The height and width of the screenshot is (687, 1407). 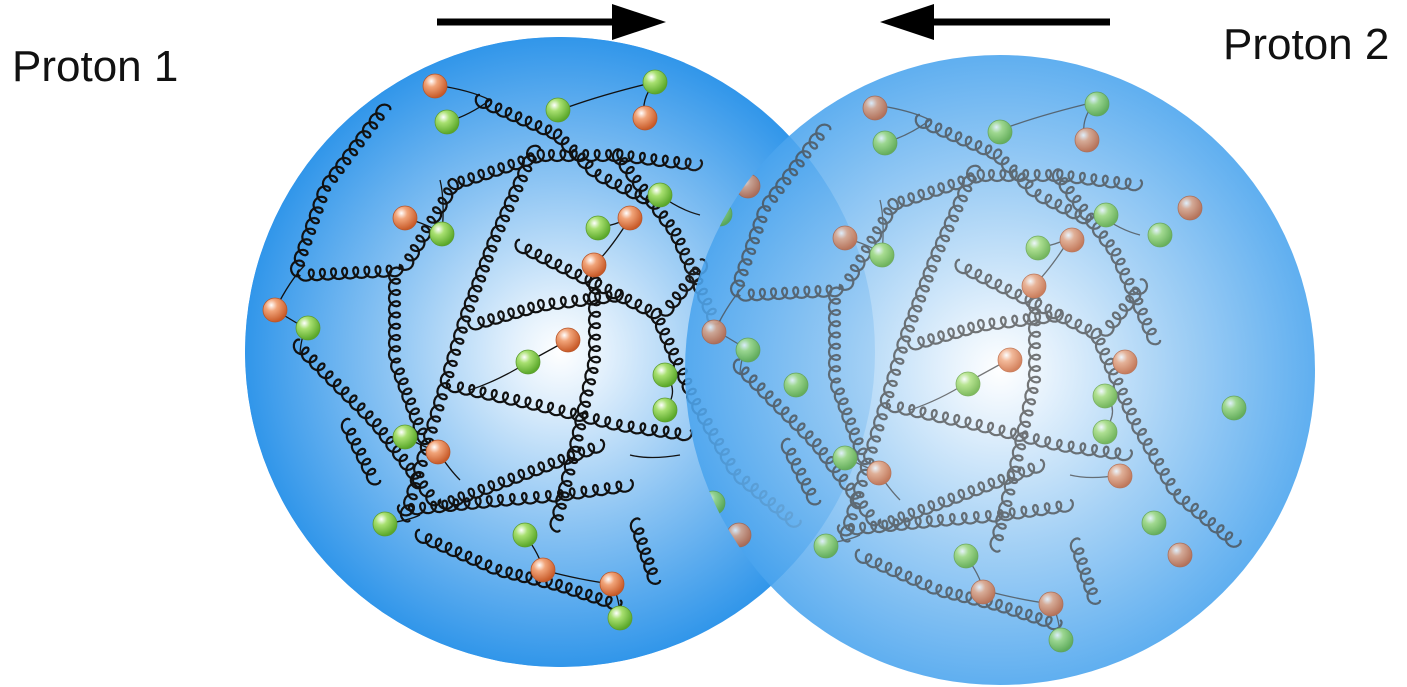 What do you see at coordinates (551, 22) in the screenshot?
I see `arrow-right-icon` at bounding box center [551, 22].